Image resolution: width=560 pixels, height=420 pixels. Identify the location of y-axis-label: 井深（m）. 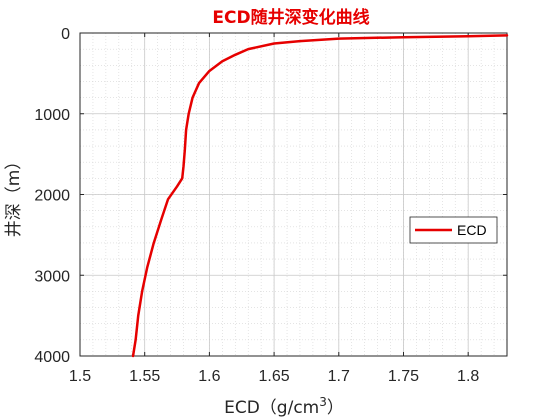
(14, 195).